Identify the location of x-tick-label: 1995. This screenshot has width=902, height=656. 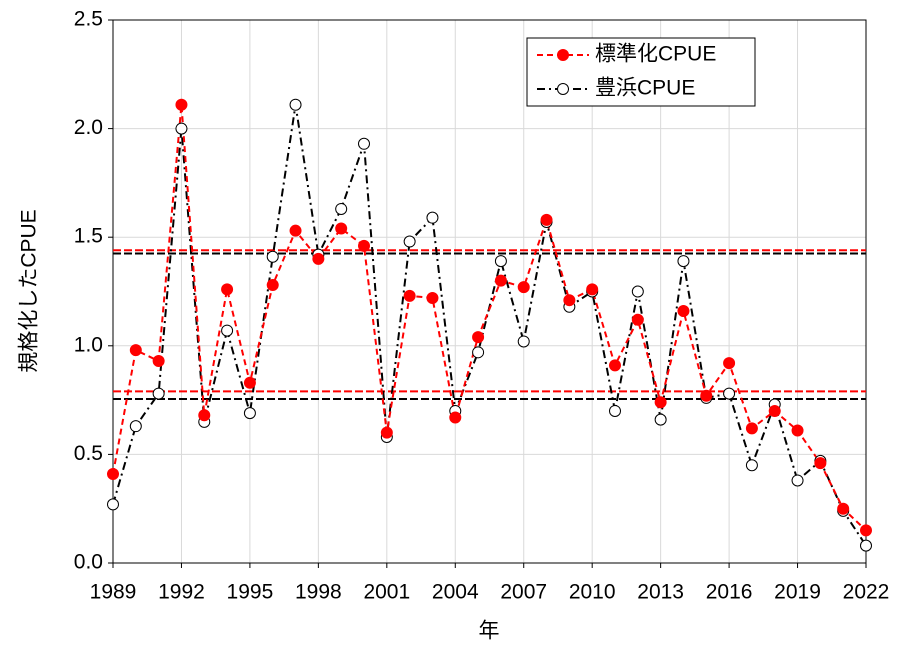
(250, 592).